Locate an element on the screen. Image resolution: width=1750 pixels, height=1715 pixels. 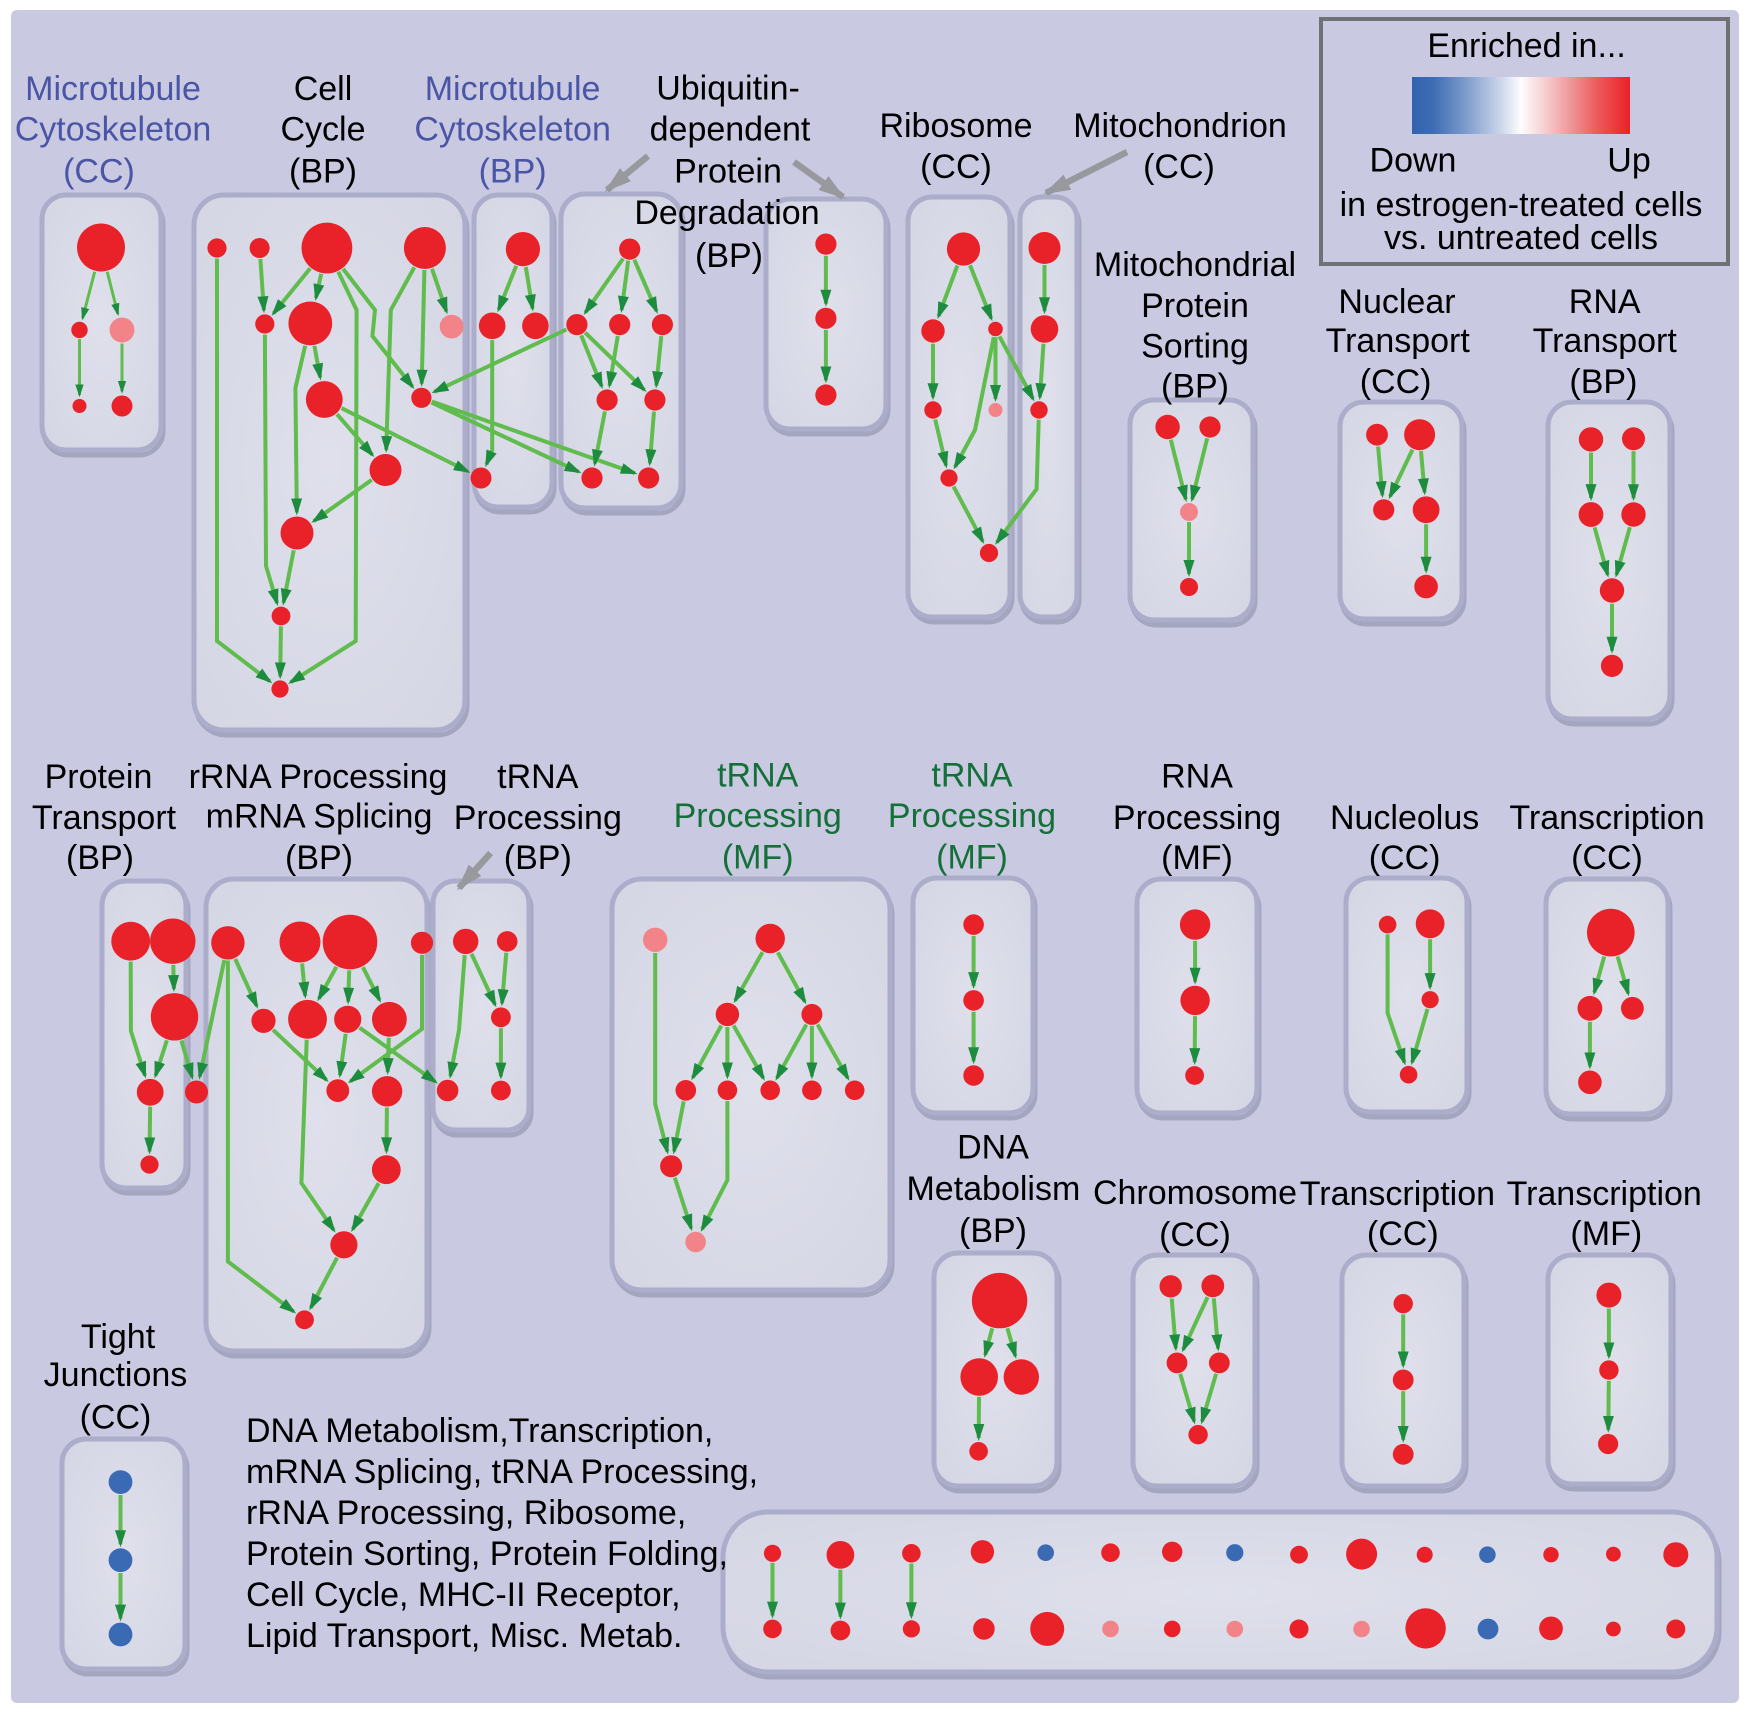
svg-text: Chromosome is located at coordinates (1195, 1193).